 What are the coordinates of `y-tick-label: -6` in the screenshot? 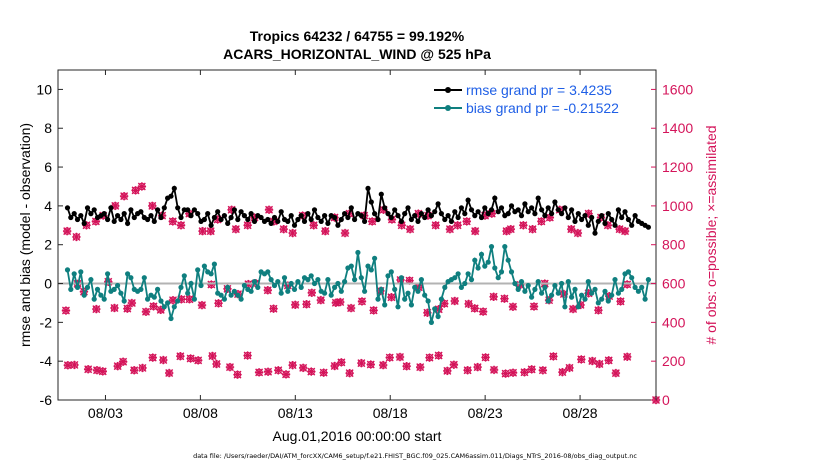 It's located at (46, 400).